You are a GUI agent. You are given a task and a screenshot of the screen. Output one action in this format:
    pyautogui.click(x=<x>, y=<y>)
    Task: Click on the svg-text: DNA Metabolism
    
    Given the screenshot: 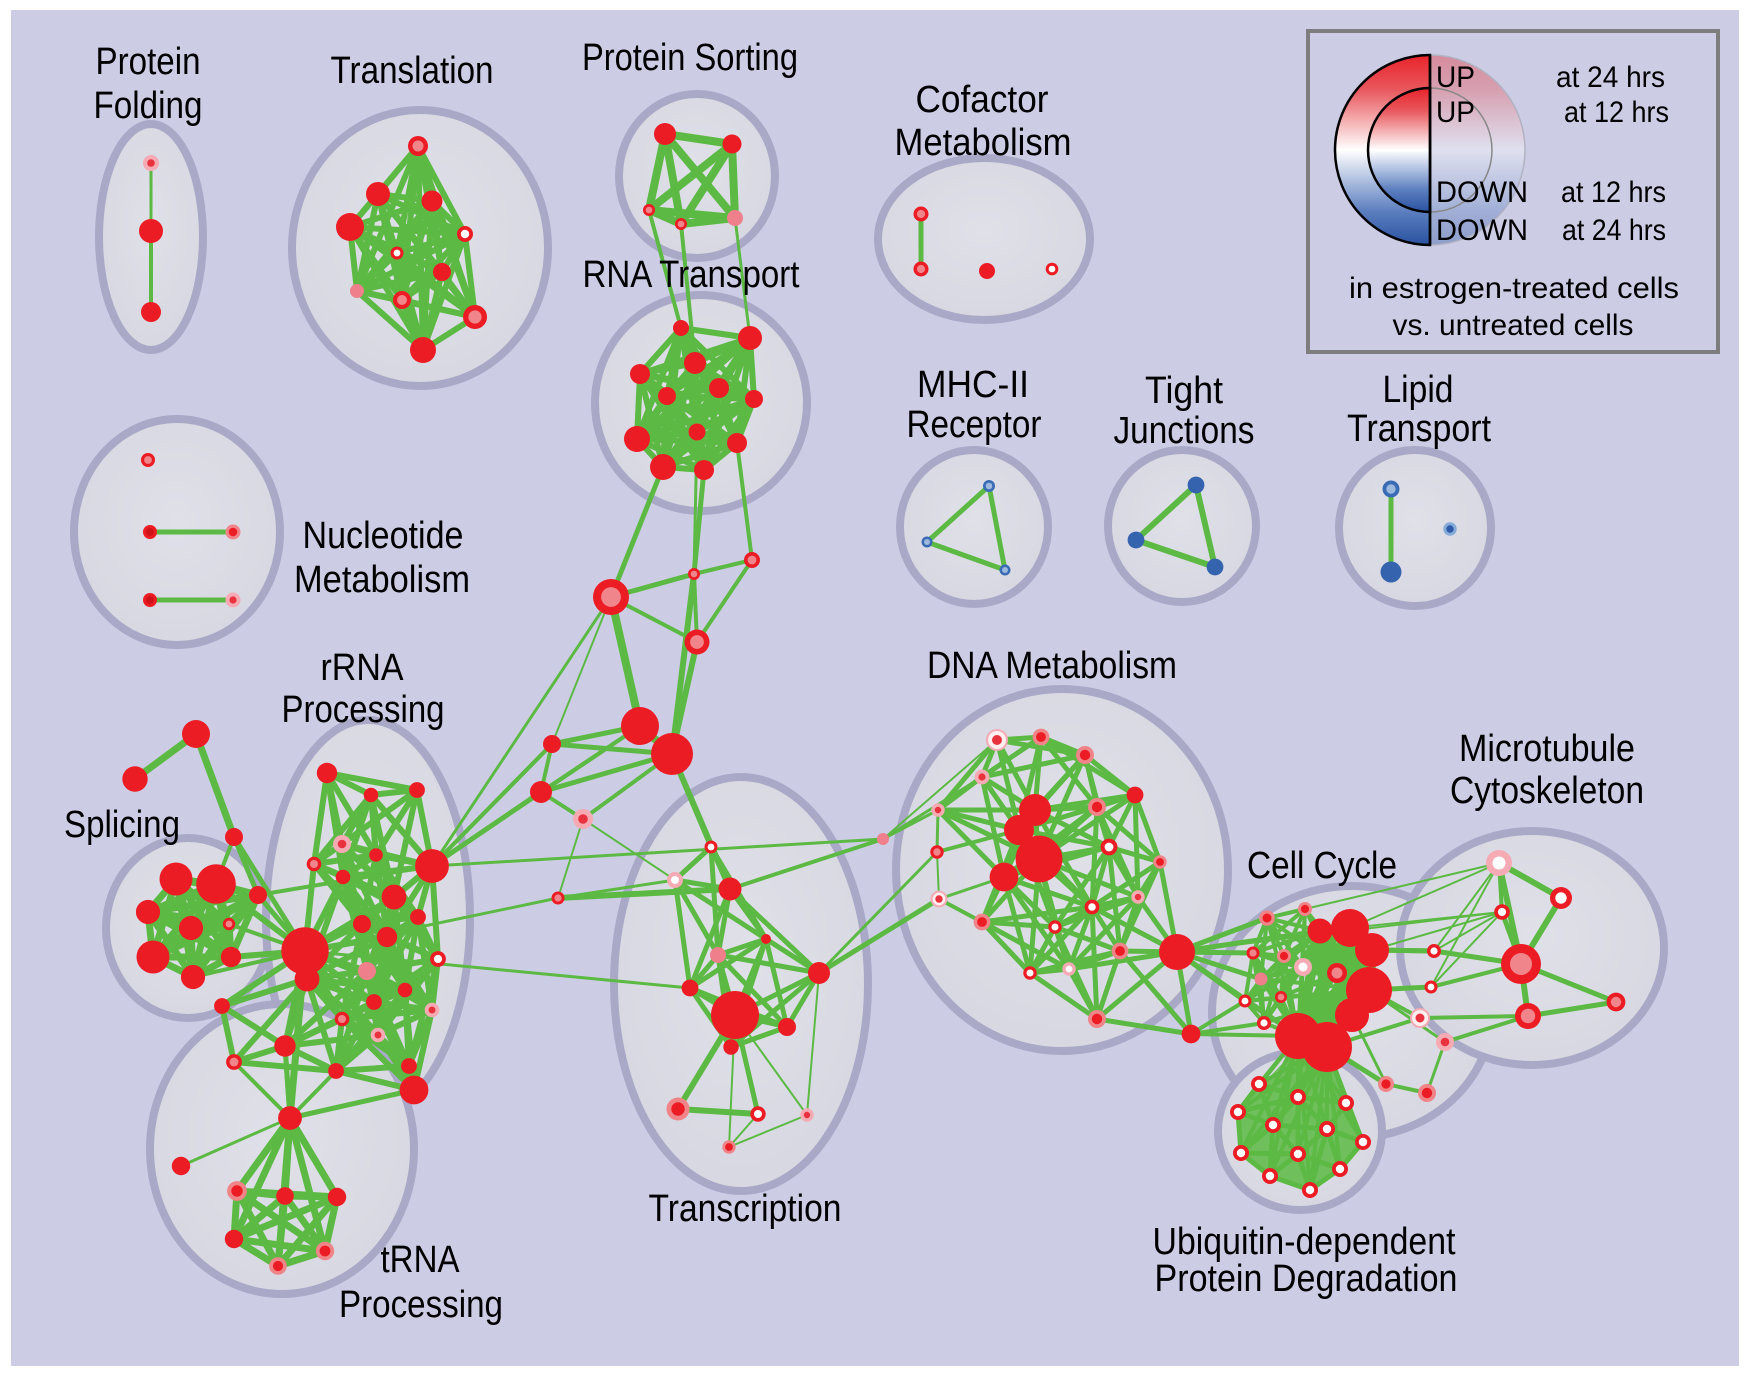 What is the action you would take?
    pyautogui.click(x=1052, y=666)
    